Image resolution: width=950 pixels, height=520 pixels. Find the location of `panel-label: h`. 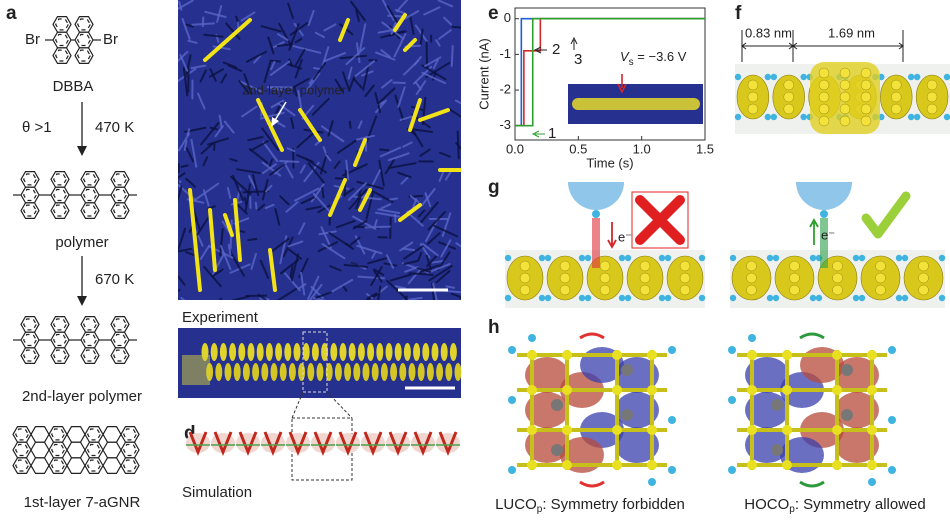

panel-label: h is located at coordinates (494, 327).